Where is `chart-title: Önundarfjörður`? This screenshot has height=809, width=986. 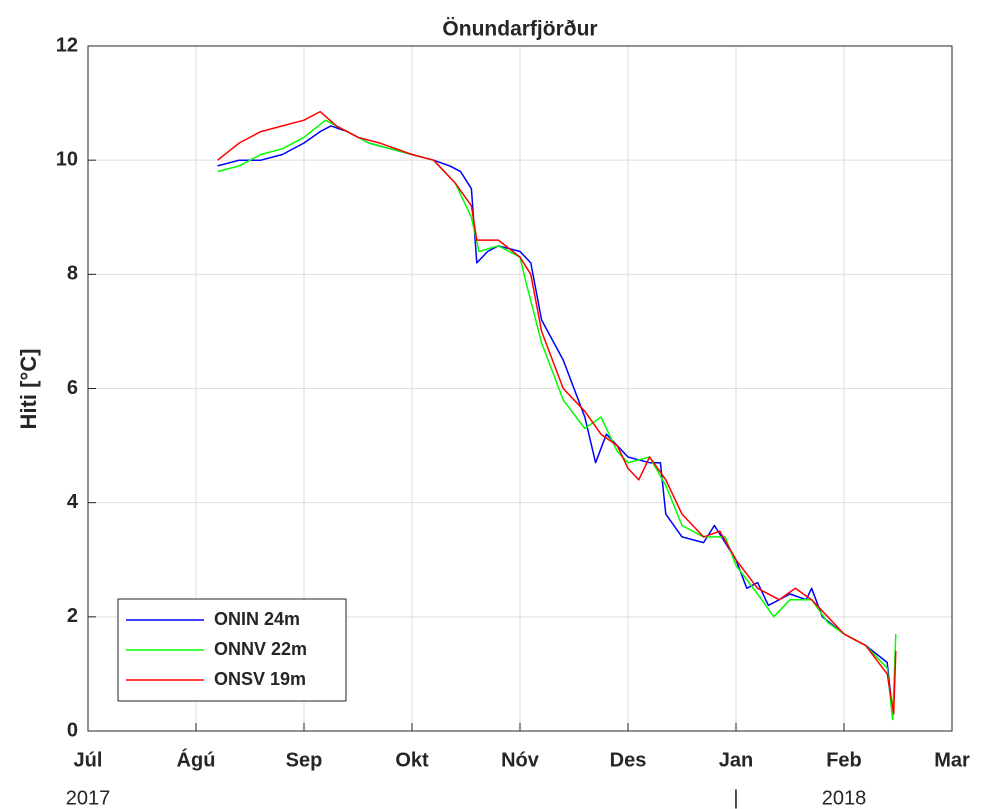 chart-title: Önundarfjörður is located at coordinates (519, 29).